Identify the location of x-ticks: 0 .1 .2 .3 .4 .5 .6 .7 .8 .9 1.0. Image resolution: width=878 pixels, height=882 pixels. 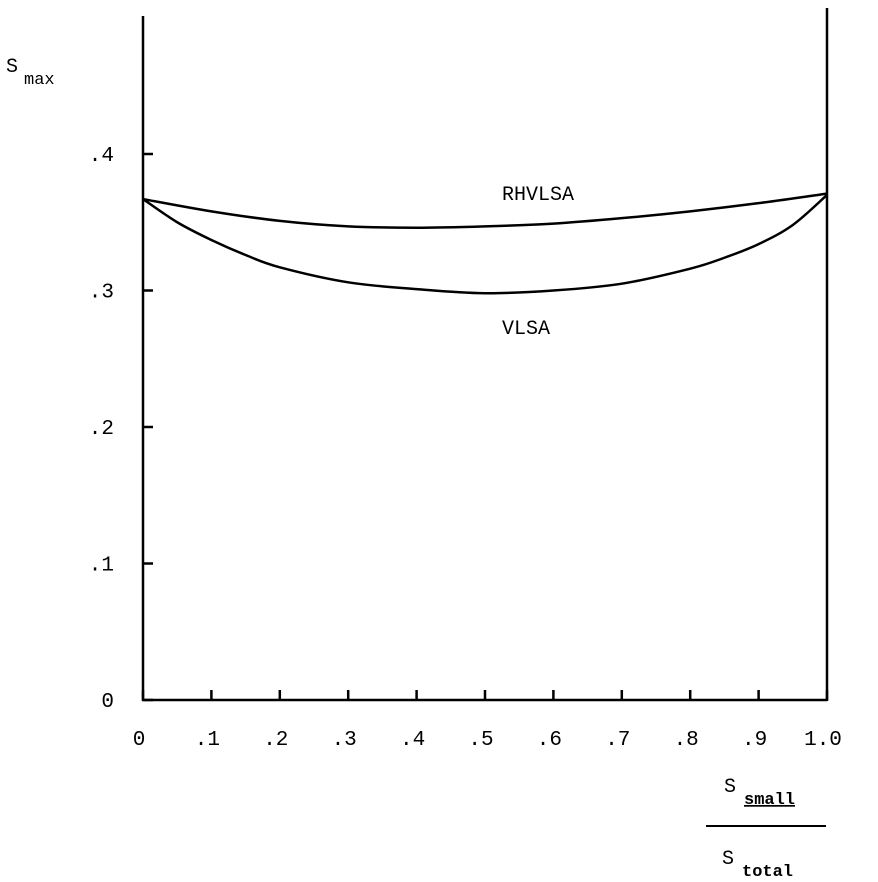
(487, 721).